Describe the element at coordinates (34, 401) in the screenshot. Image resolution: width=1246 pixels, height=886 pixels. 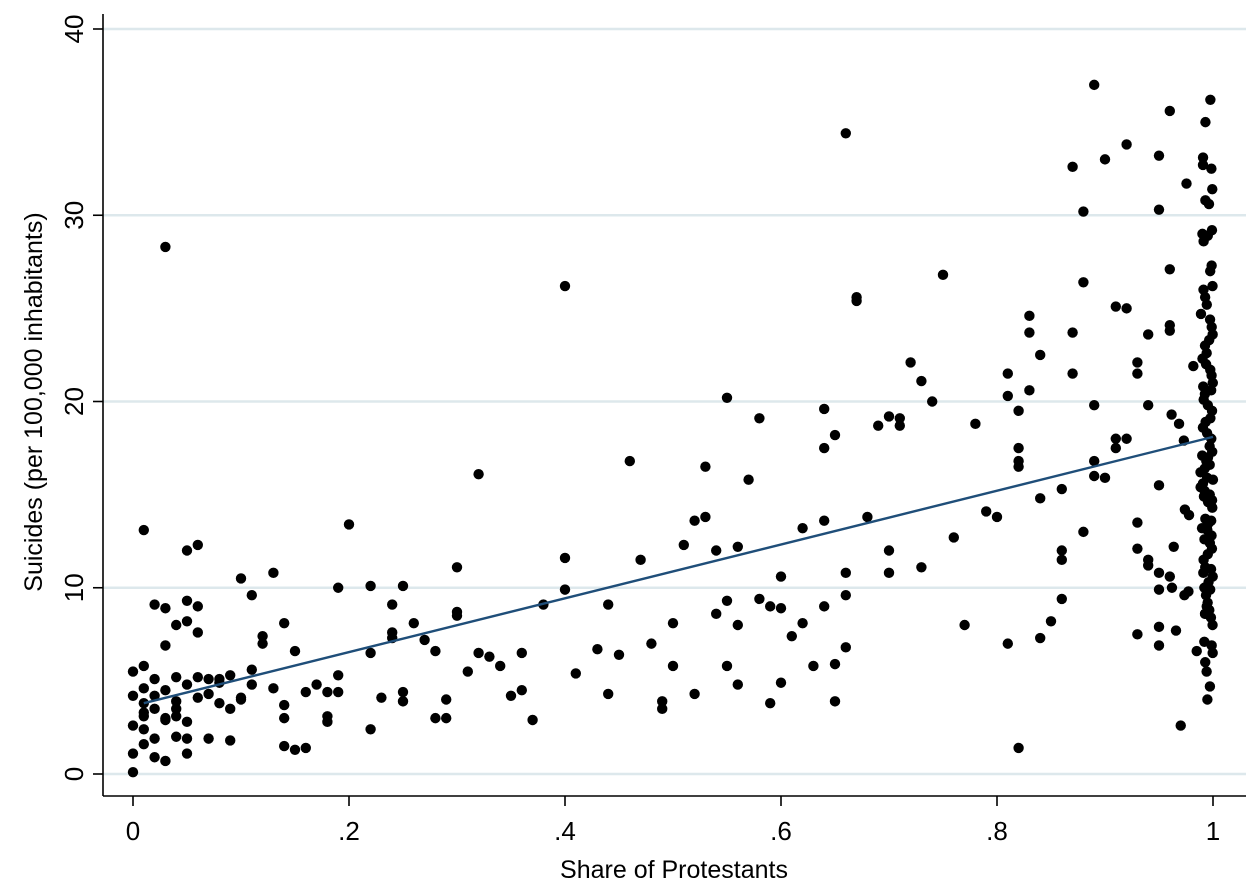
I see `y-axis-title: Suicides (per 100,000 inhabitants)` at that location.